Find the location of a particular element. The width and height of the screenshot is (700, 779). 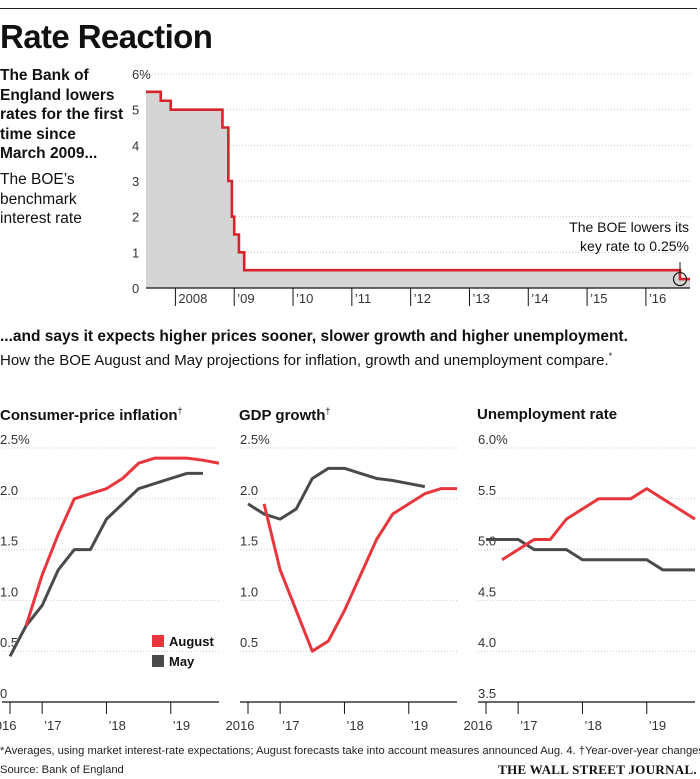

panel-title-cpi: Consumer-price inflation† is located at coordinates (91, 415).